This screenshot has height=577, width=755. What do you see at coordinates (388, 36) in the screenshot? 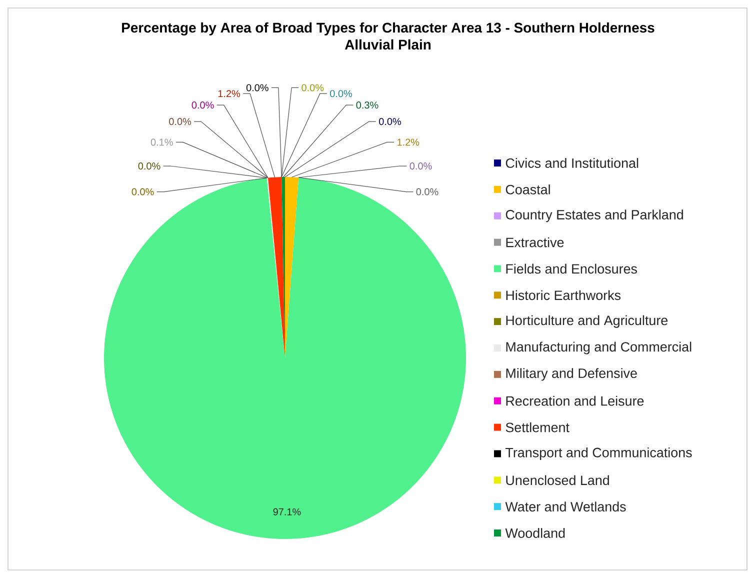
I see `chart-title: Percentage by Area of Broad Types for Character Area 13 - Southern Holderness Alluvial Plain` at bounding box center [388, 36].